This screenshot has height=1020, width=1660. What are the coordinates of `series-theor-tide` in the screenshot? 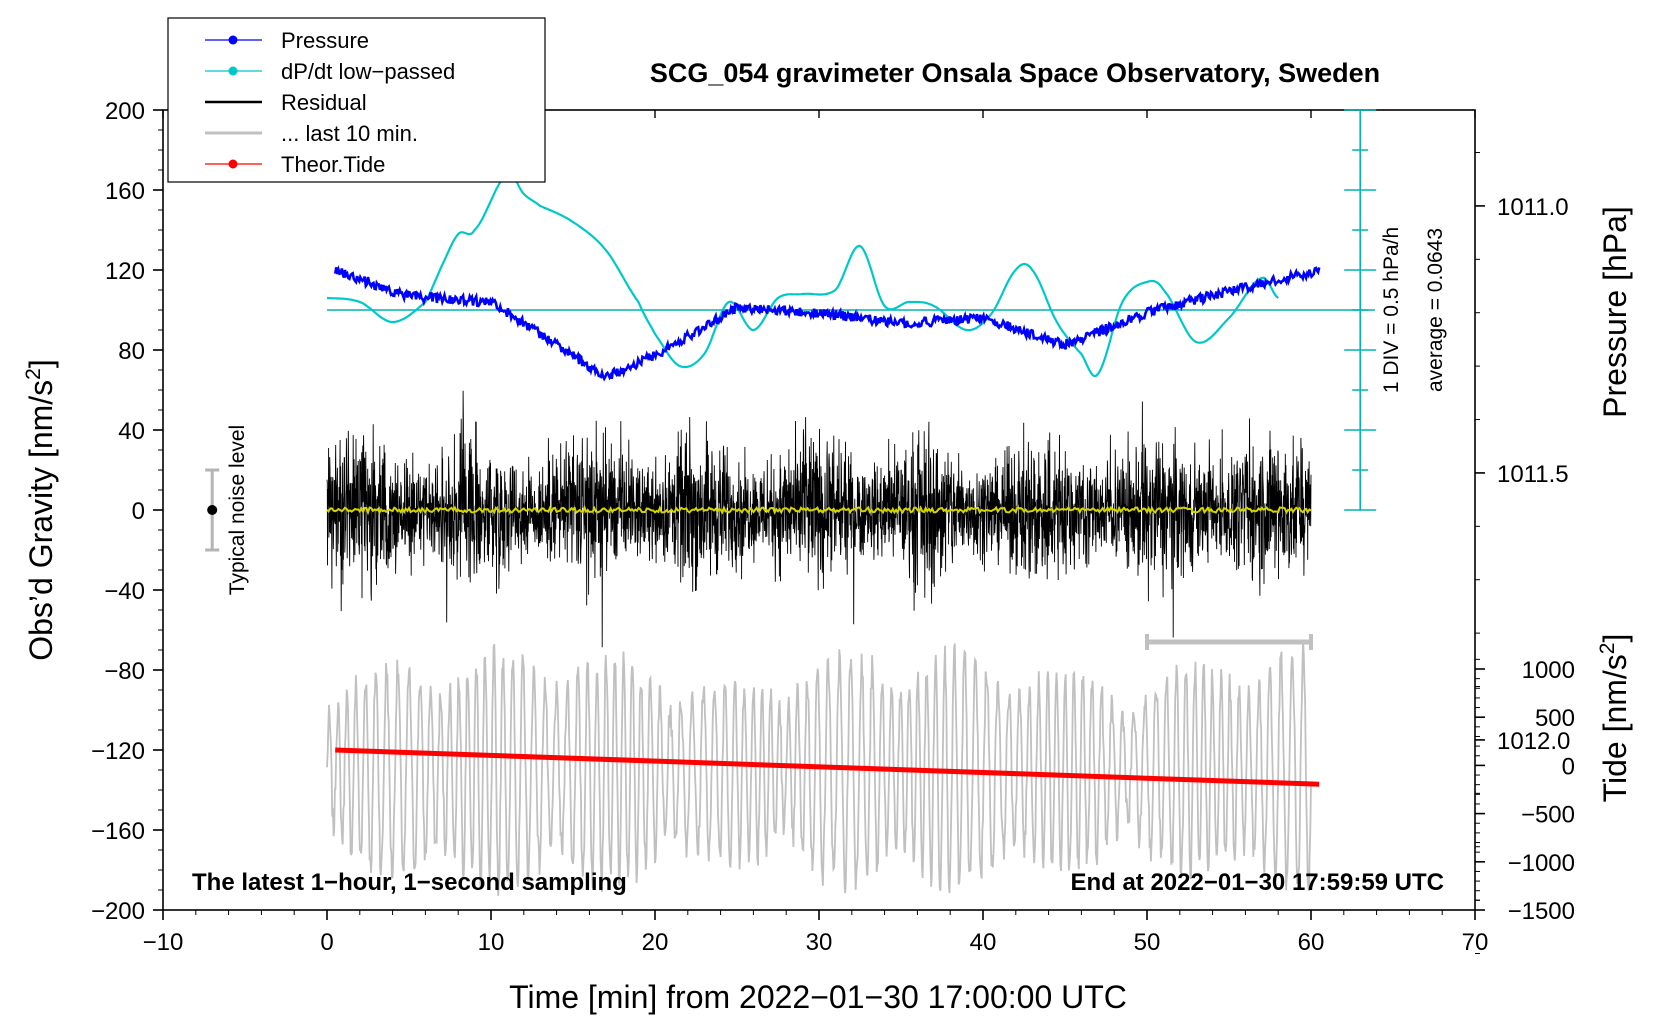 It's located at (827, 767).